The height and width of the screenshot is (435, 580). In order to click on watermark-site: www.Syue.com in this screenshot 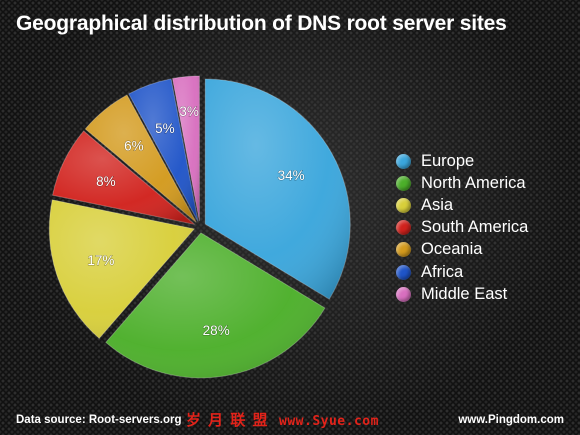, I will do `click(329, 421)`.